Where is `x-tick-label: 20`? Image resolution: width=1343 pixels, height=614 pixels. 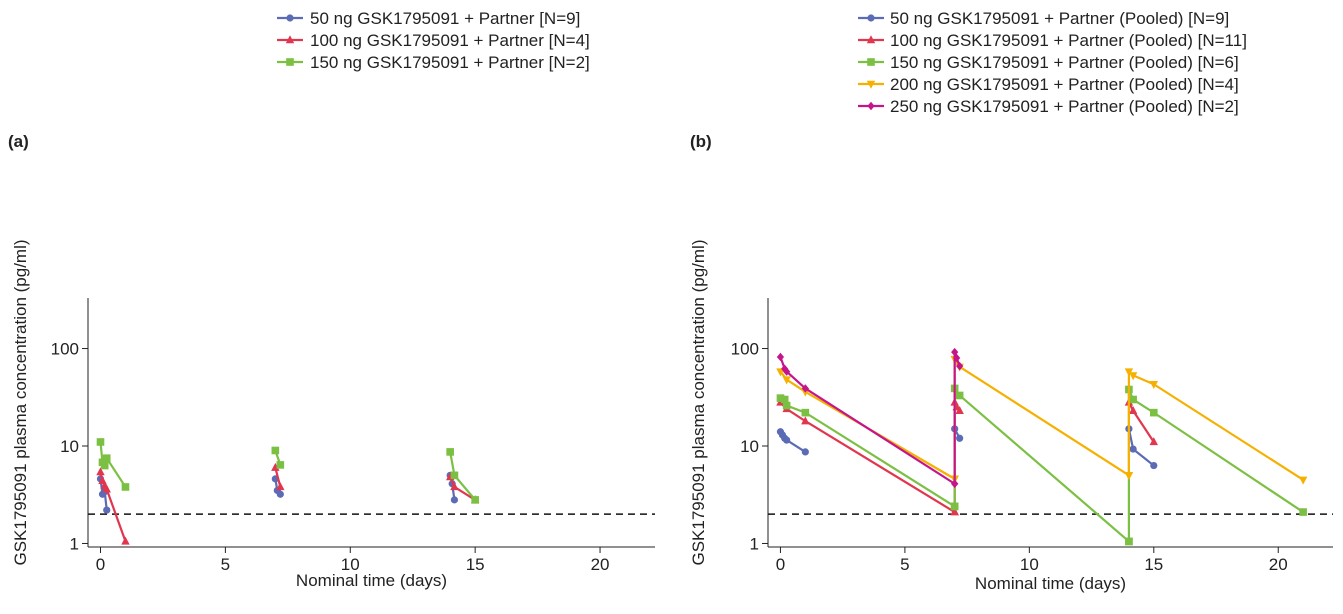 x-tick-label: 20 is located at coordinates (1278, 564).